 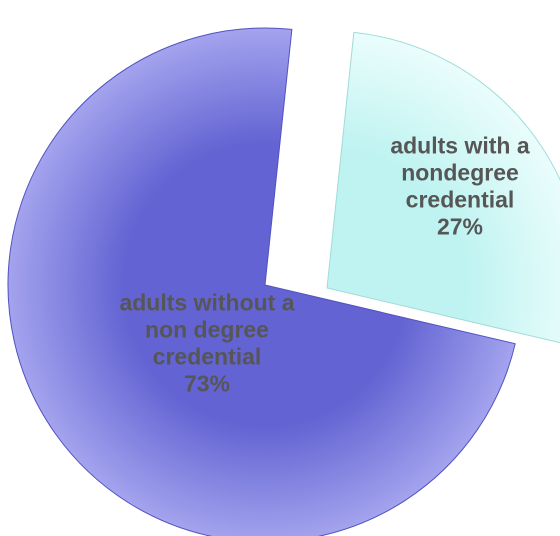 I want to click on slice-label-with: adults with a nondegree credential 27%, so click(x=460, y=186).